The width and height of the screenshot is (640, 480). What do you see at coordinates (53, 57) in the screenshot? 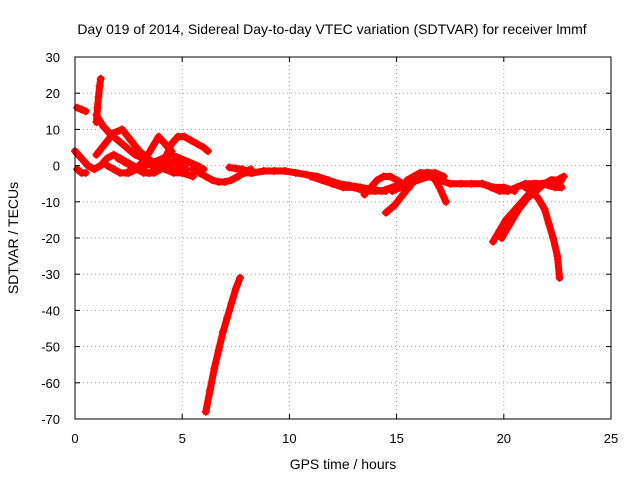
I see `y-tick-label: 30` at bounding box center [53, 57].